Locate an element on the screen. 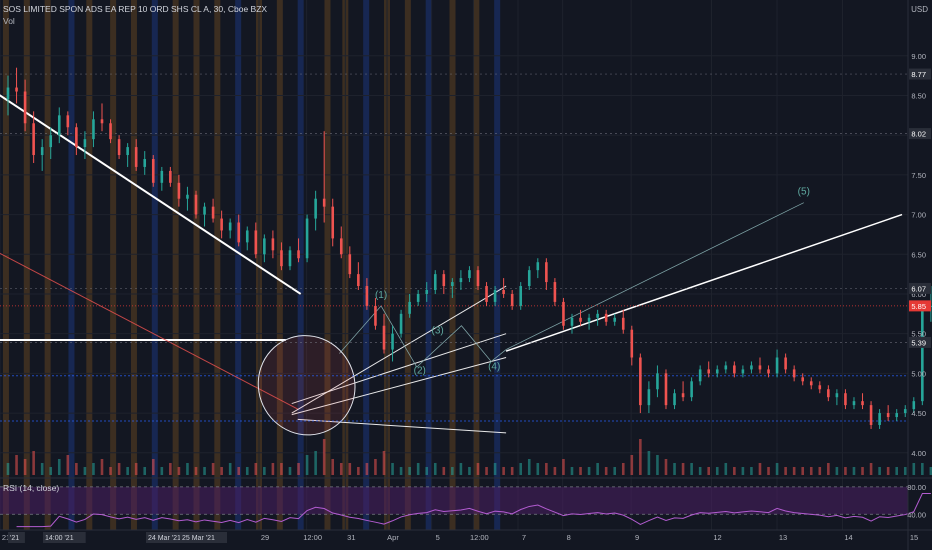  price-tick: 6.50 is located at coordinates (918, 254).